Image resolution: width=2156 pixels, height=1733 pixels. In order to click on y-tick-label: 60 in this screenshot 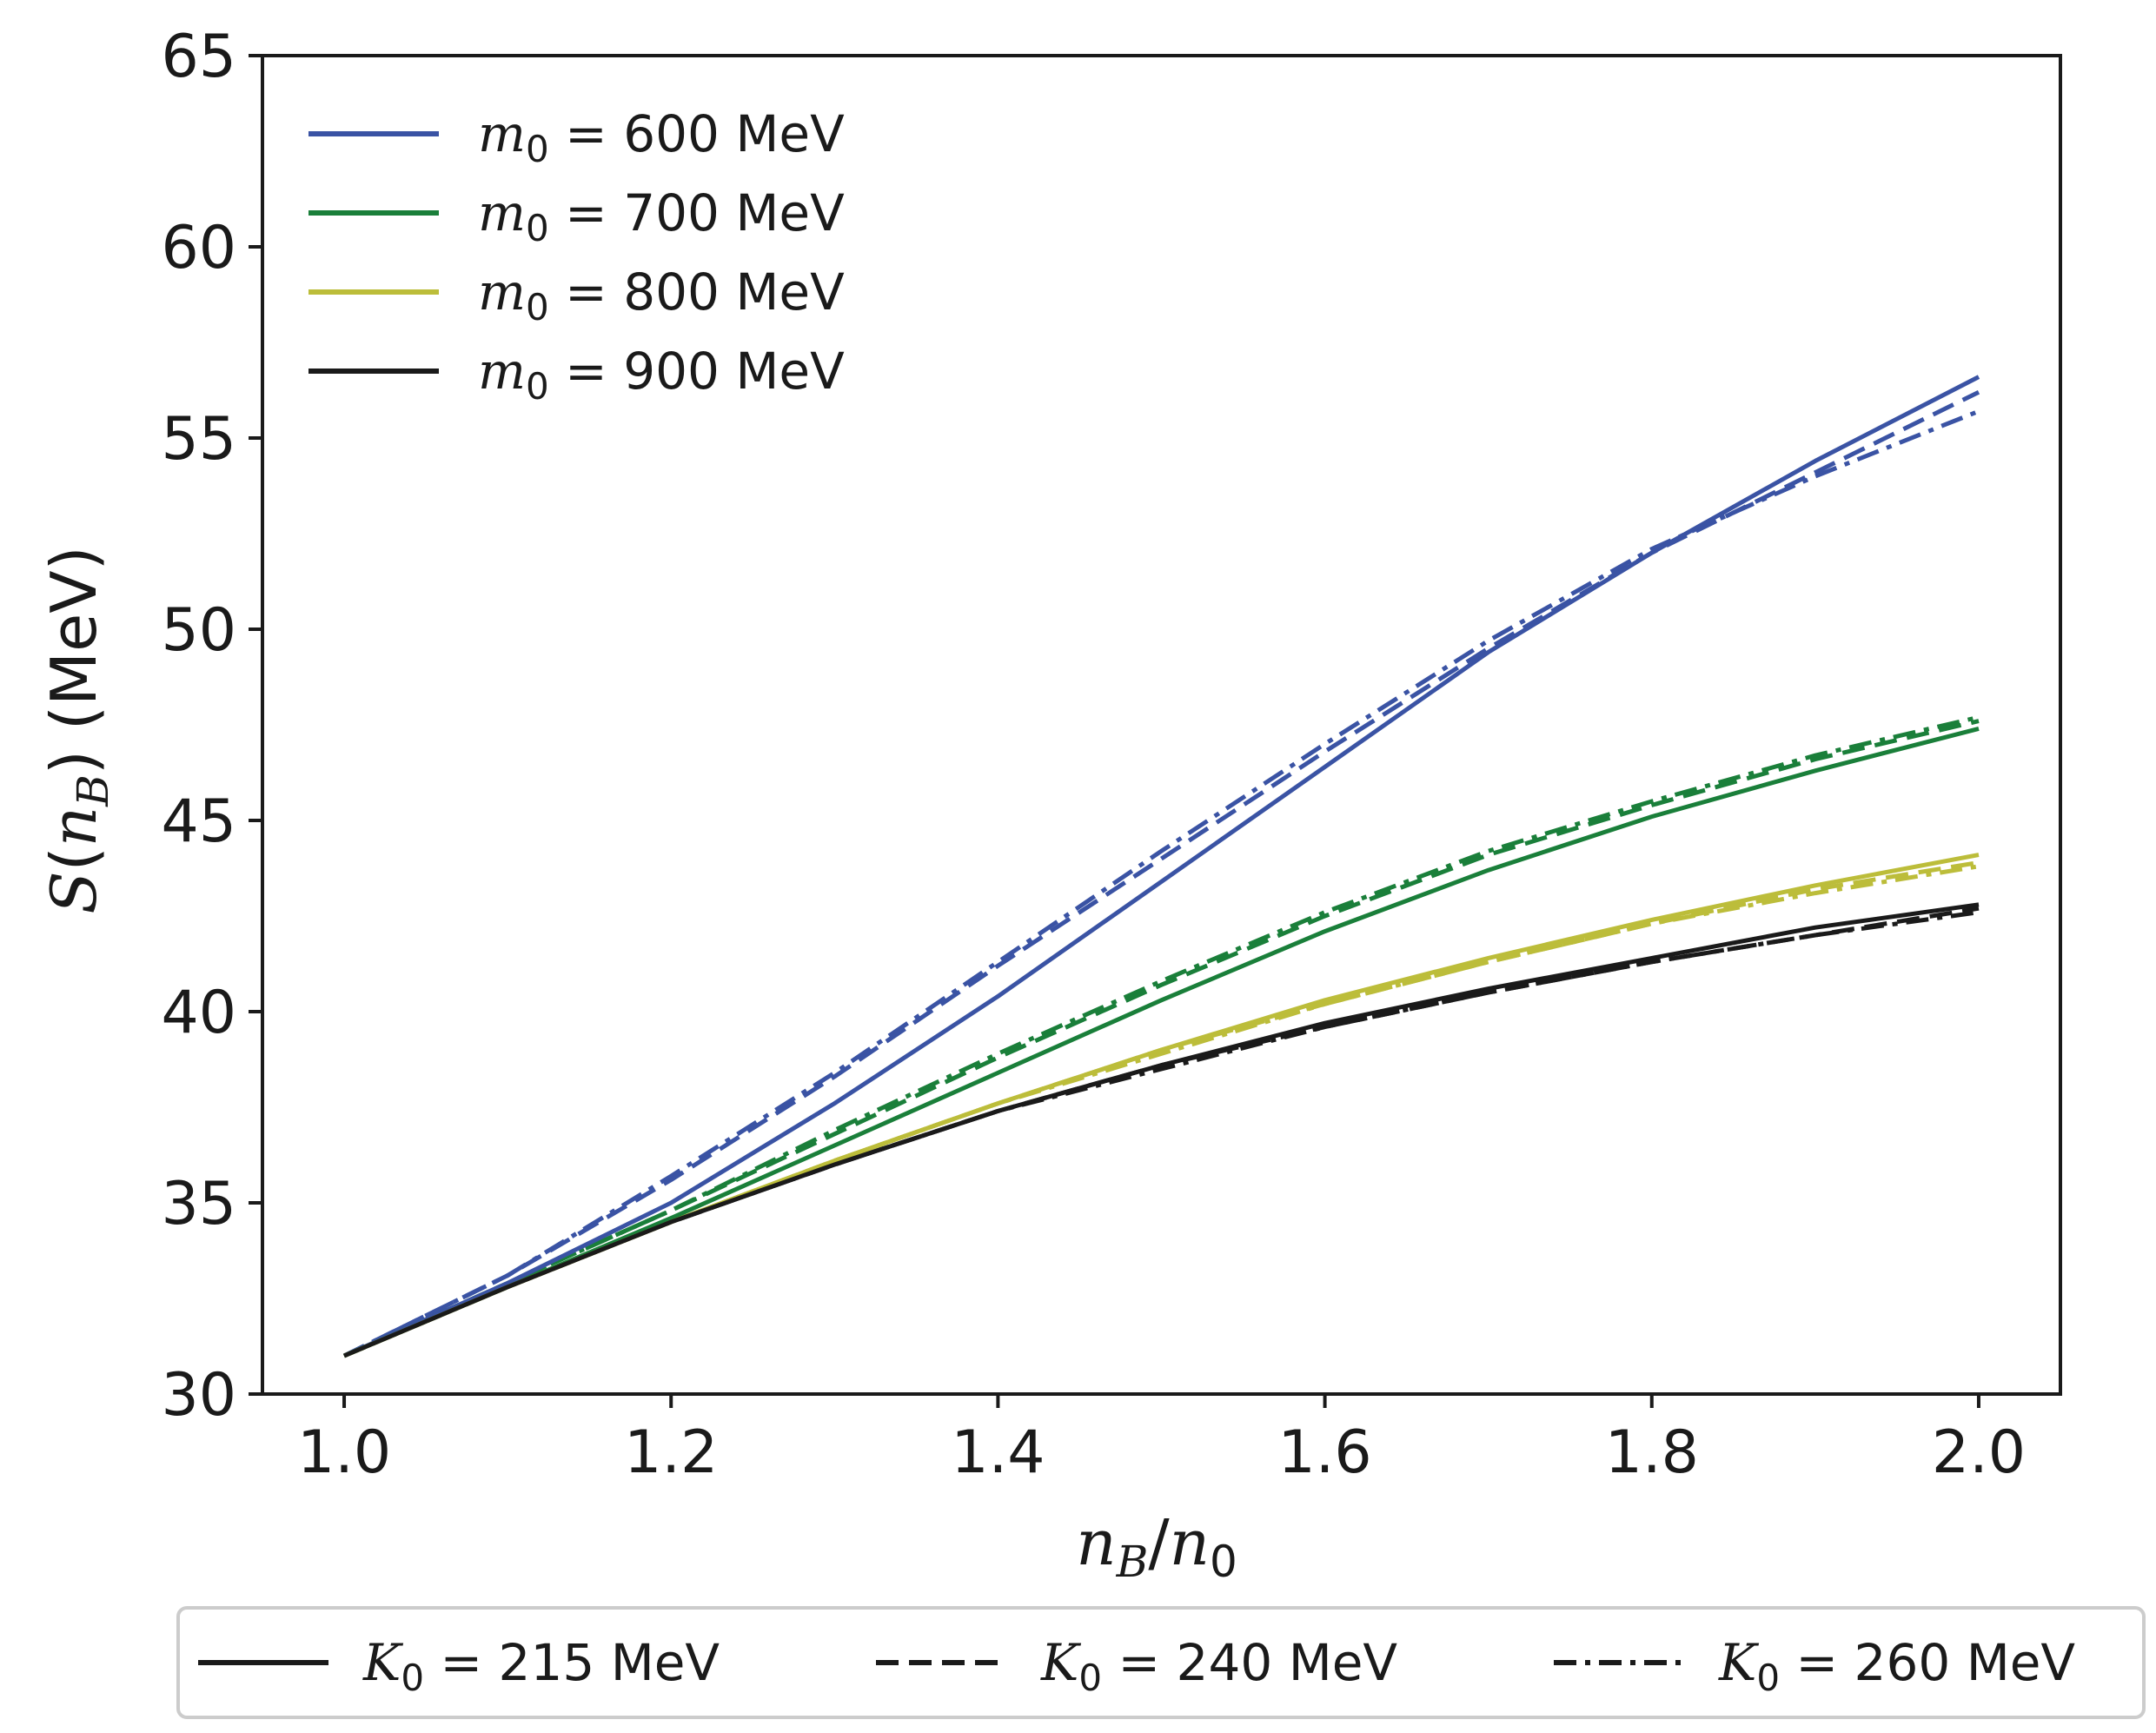, I will do `click(199, 248)`.